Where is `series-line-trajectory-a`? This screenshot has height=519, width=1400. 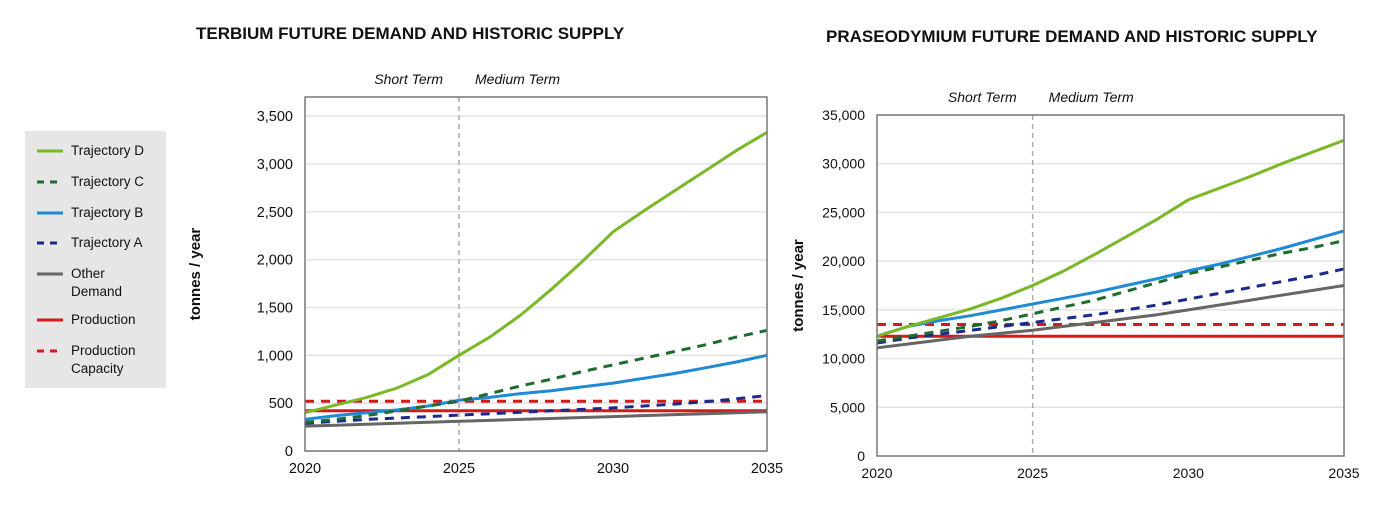 series-line-trajectory-a is located at coordinates (536, 409).